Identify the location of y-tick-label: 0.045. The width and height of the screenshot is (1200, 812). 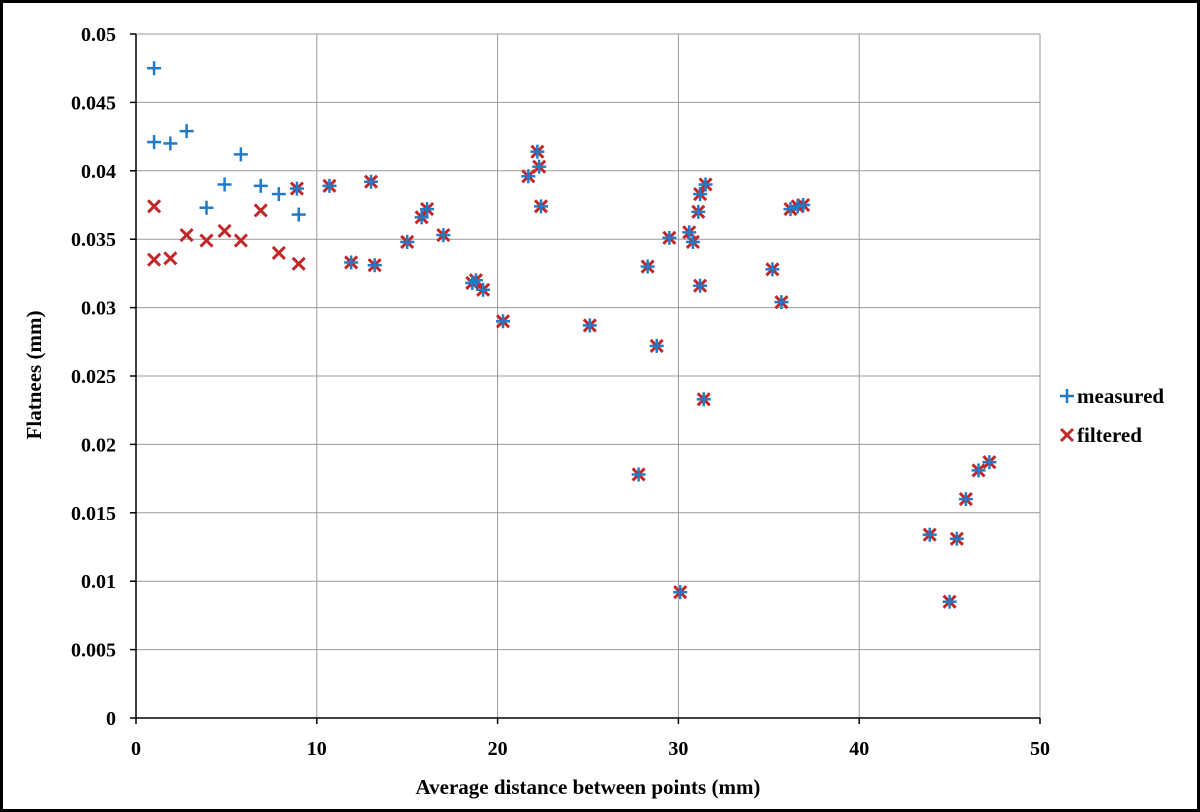
(93, 103).